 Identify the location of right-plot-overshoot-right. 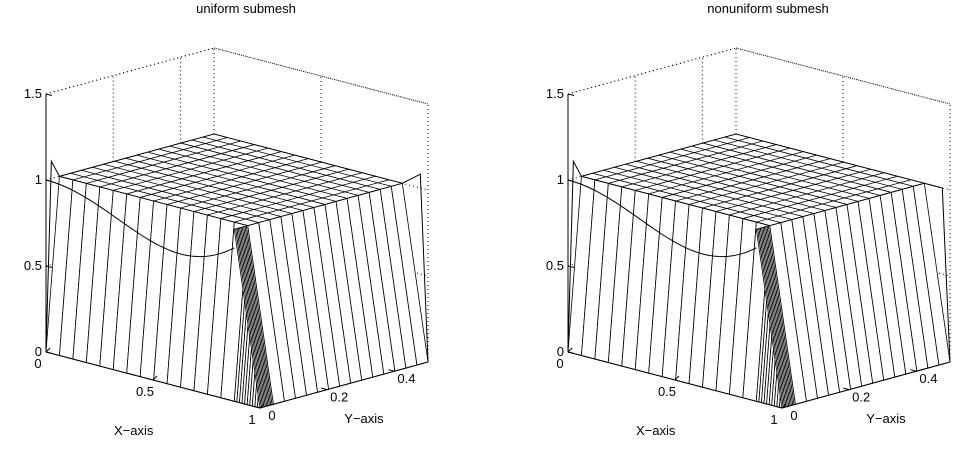
(937, 272).